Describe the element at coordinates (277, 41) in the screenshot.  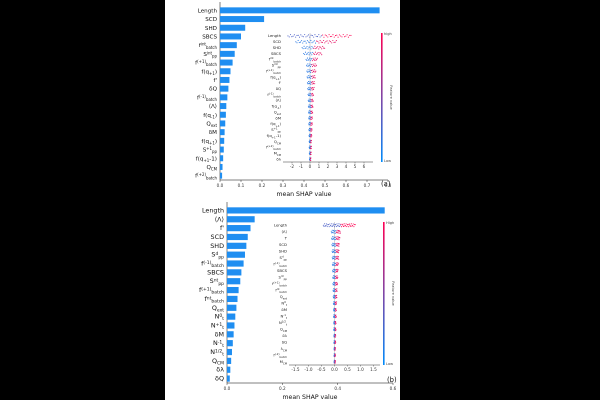
I see `panel-0-inset-feature-label: SCD` at that location.